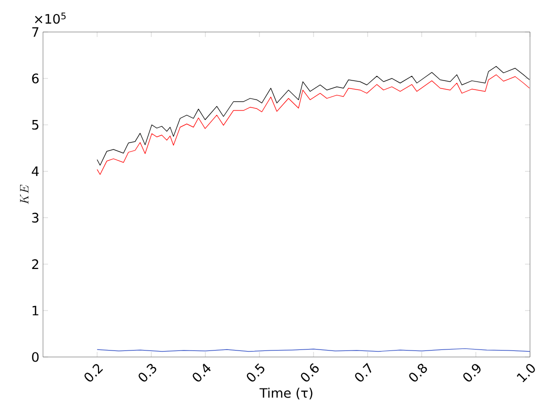  I want to click on x-tick-label: 0.3, so click(147, 373).